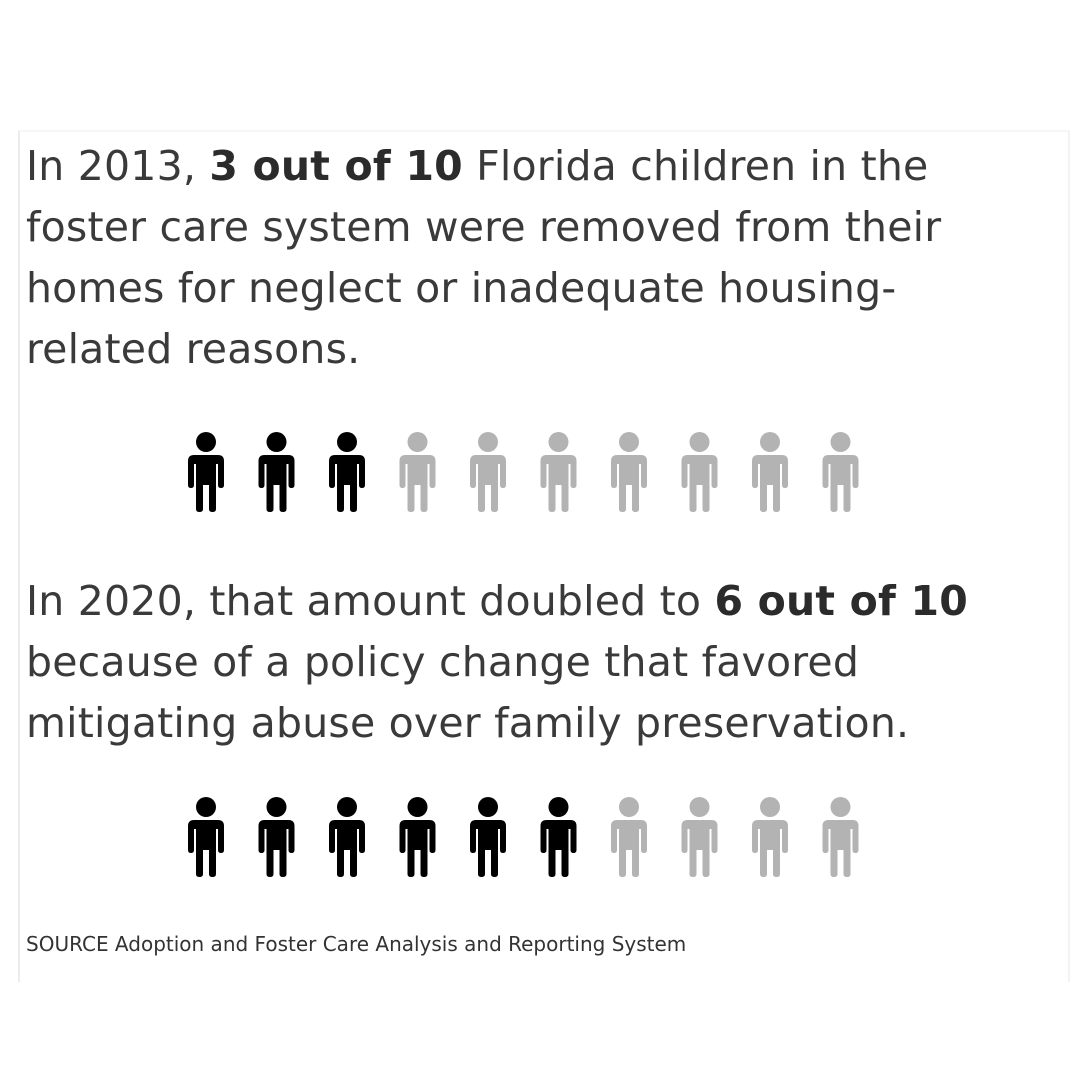 Image resolution: width=1080 pixels, height=1080 pixels. What do you see at coordinates (118, 166) in the screenshot?
I see `statement-2013-line1-pre: In 2013,` at bounding box center [118, 166].